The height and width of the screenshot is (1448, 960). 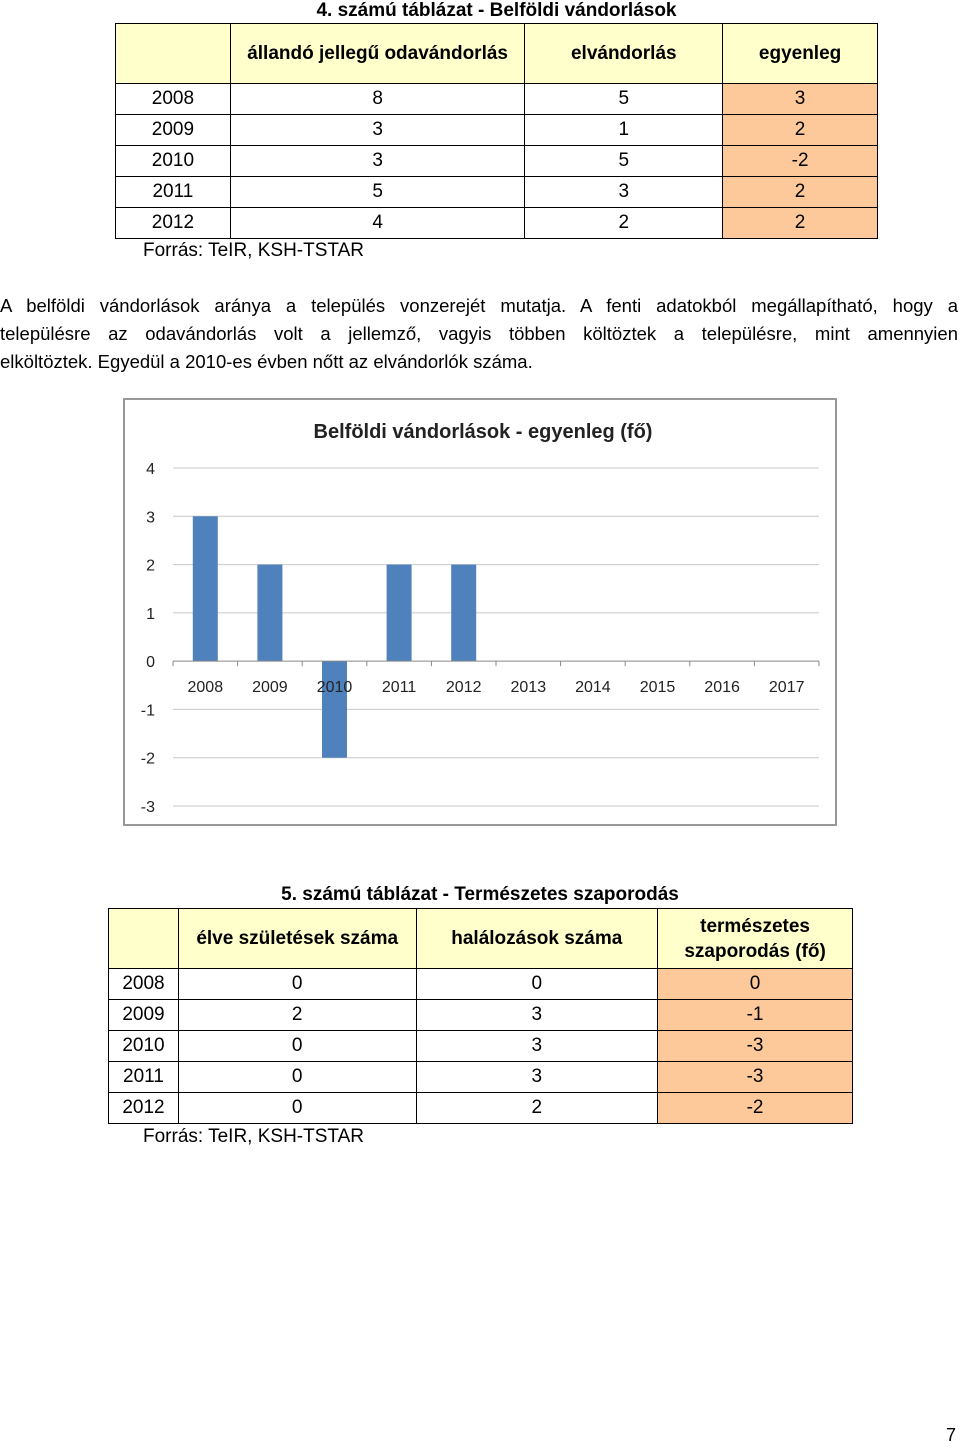 I want to click on bar-2011, so click(x=399, y=613).